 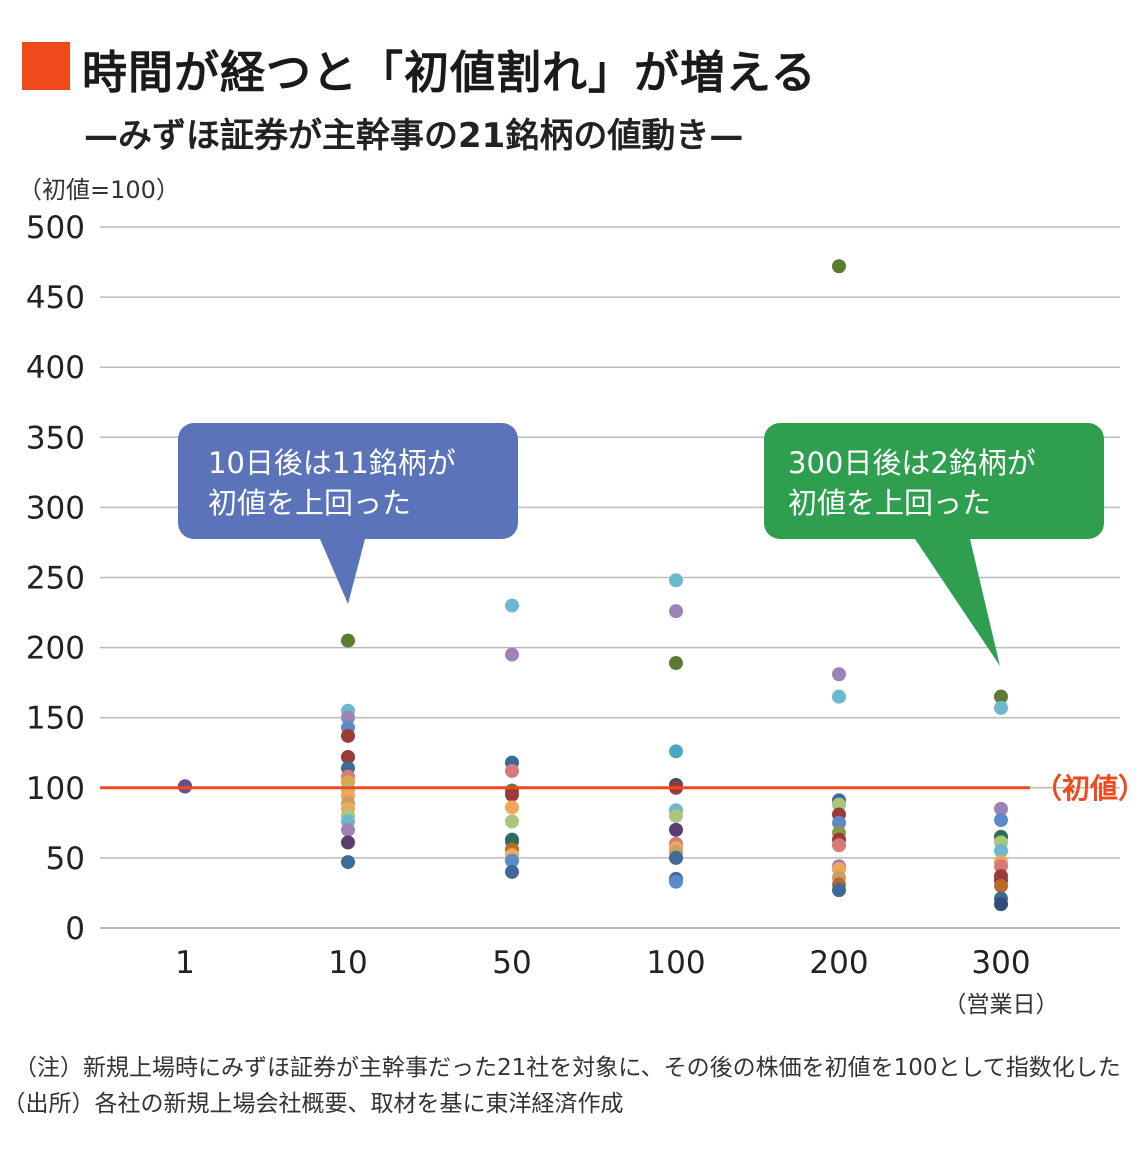 I want to click on x-tick-label-100: 100, so click(x=675, y=963).